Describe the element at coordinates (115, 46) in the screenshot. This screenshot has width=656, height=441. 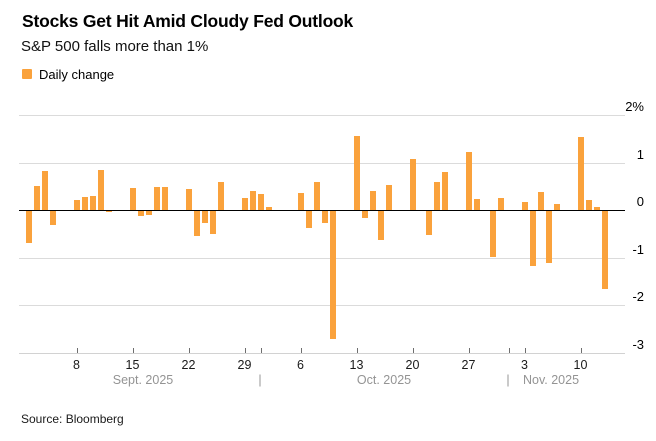
I see `page-subtitle: S&P 500 falls more than 1%` at that location.